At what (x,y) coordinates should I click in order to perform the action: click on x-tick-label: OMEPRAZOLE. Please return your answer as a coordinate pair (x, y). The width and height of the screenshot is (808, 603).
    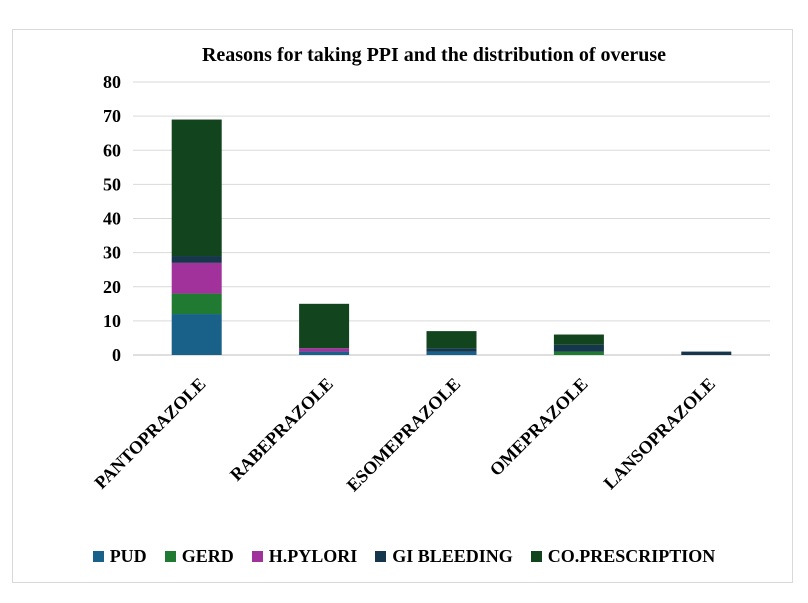
    Looking at the image, I should click on (539, 427).